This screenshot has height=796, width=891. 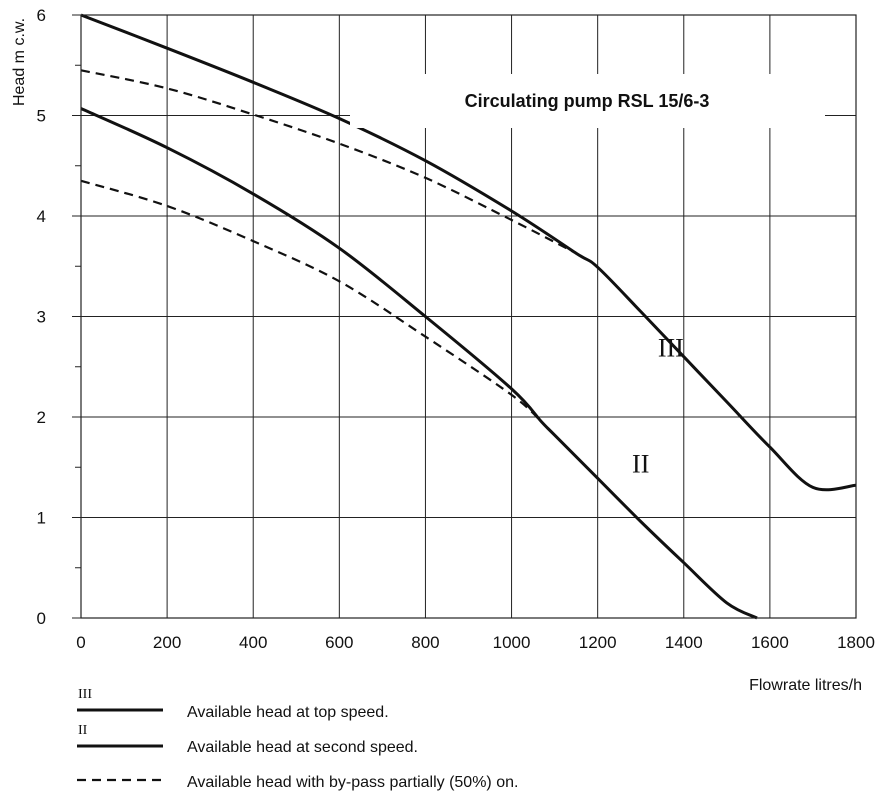 What do you see at coordinates (41, 417) in the screenshot?
I see `y-tick-label: 2` at bounding box center [41, 417].